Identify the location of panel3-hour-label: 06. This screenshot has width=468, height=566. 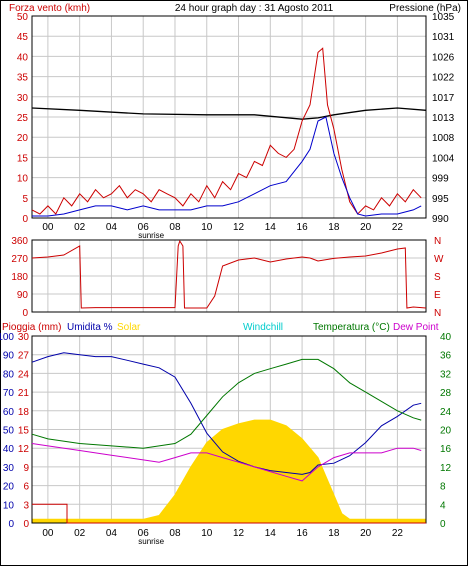
(144, 533).